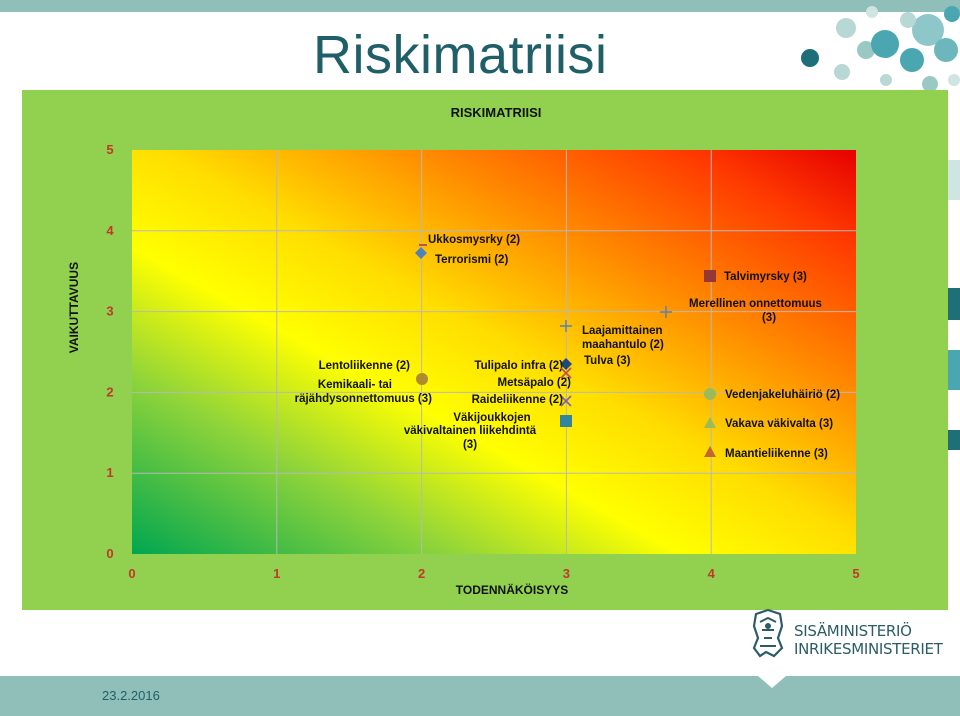 The height and width of the screenshot is (716, 960). I want to click on y-tick-label: 3, so click(109, 311).